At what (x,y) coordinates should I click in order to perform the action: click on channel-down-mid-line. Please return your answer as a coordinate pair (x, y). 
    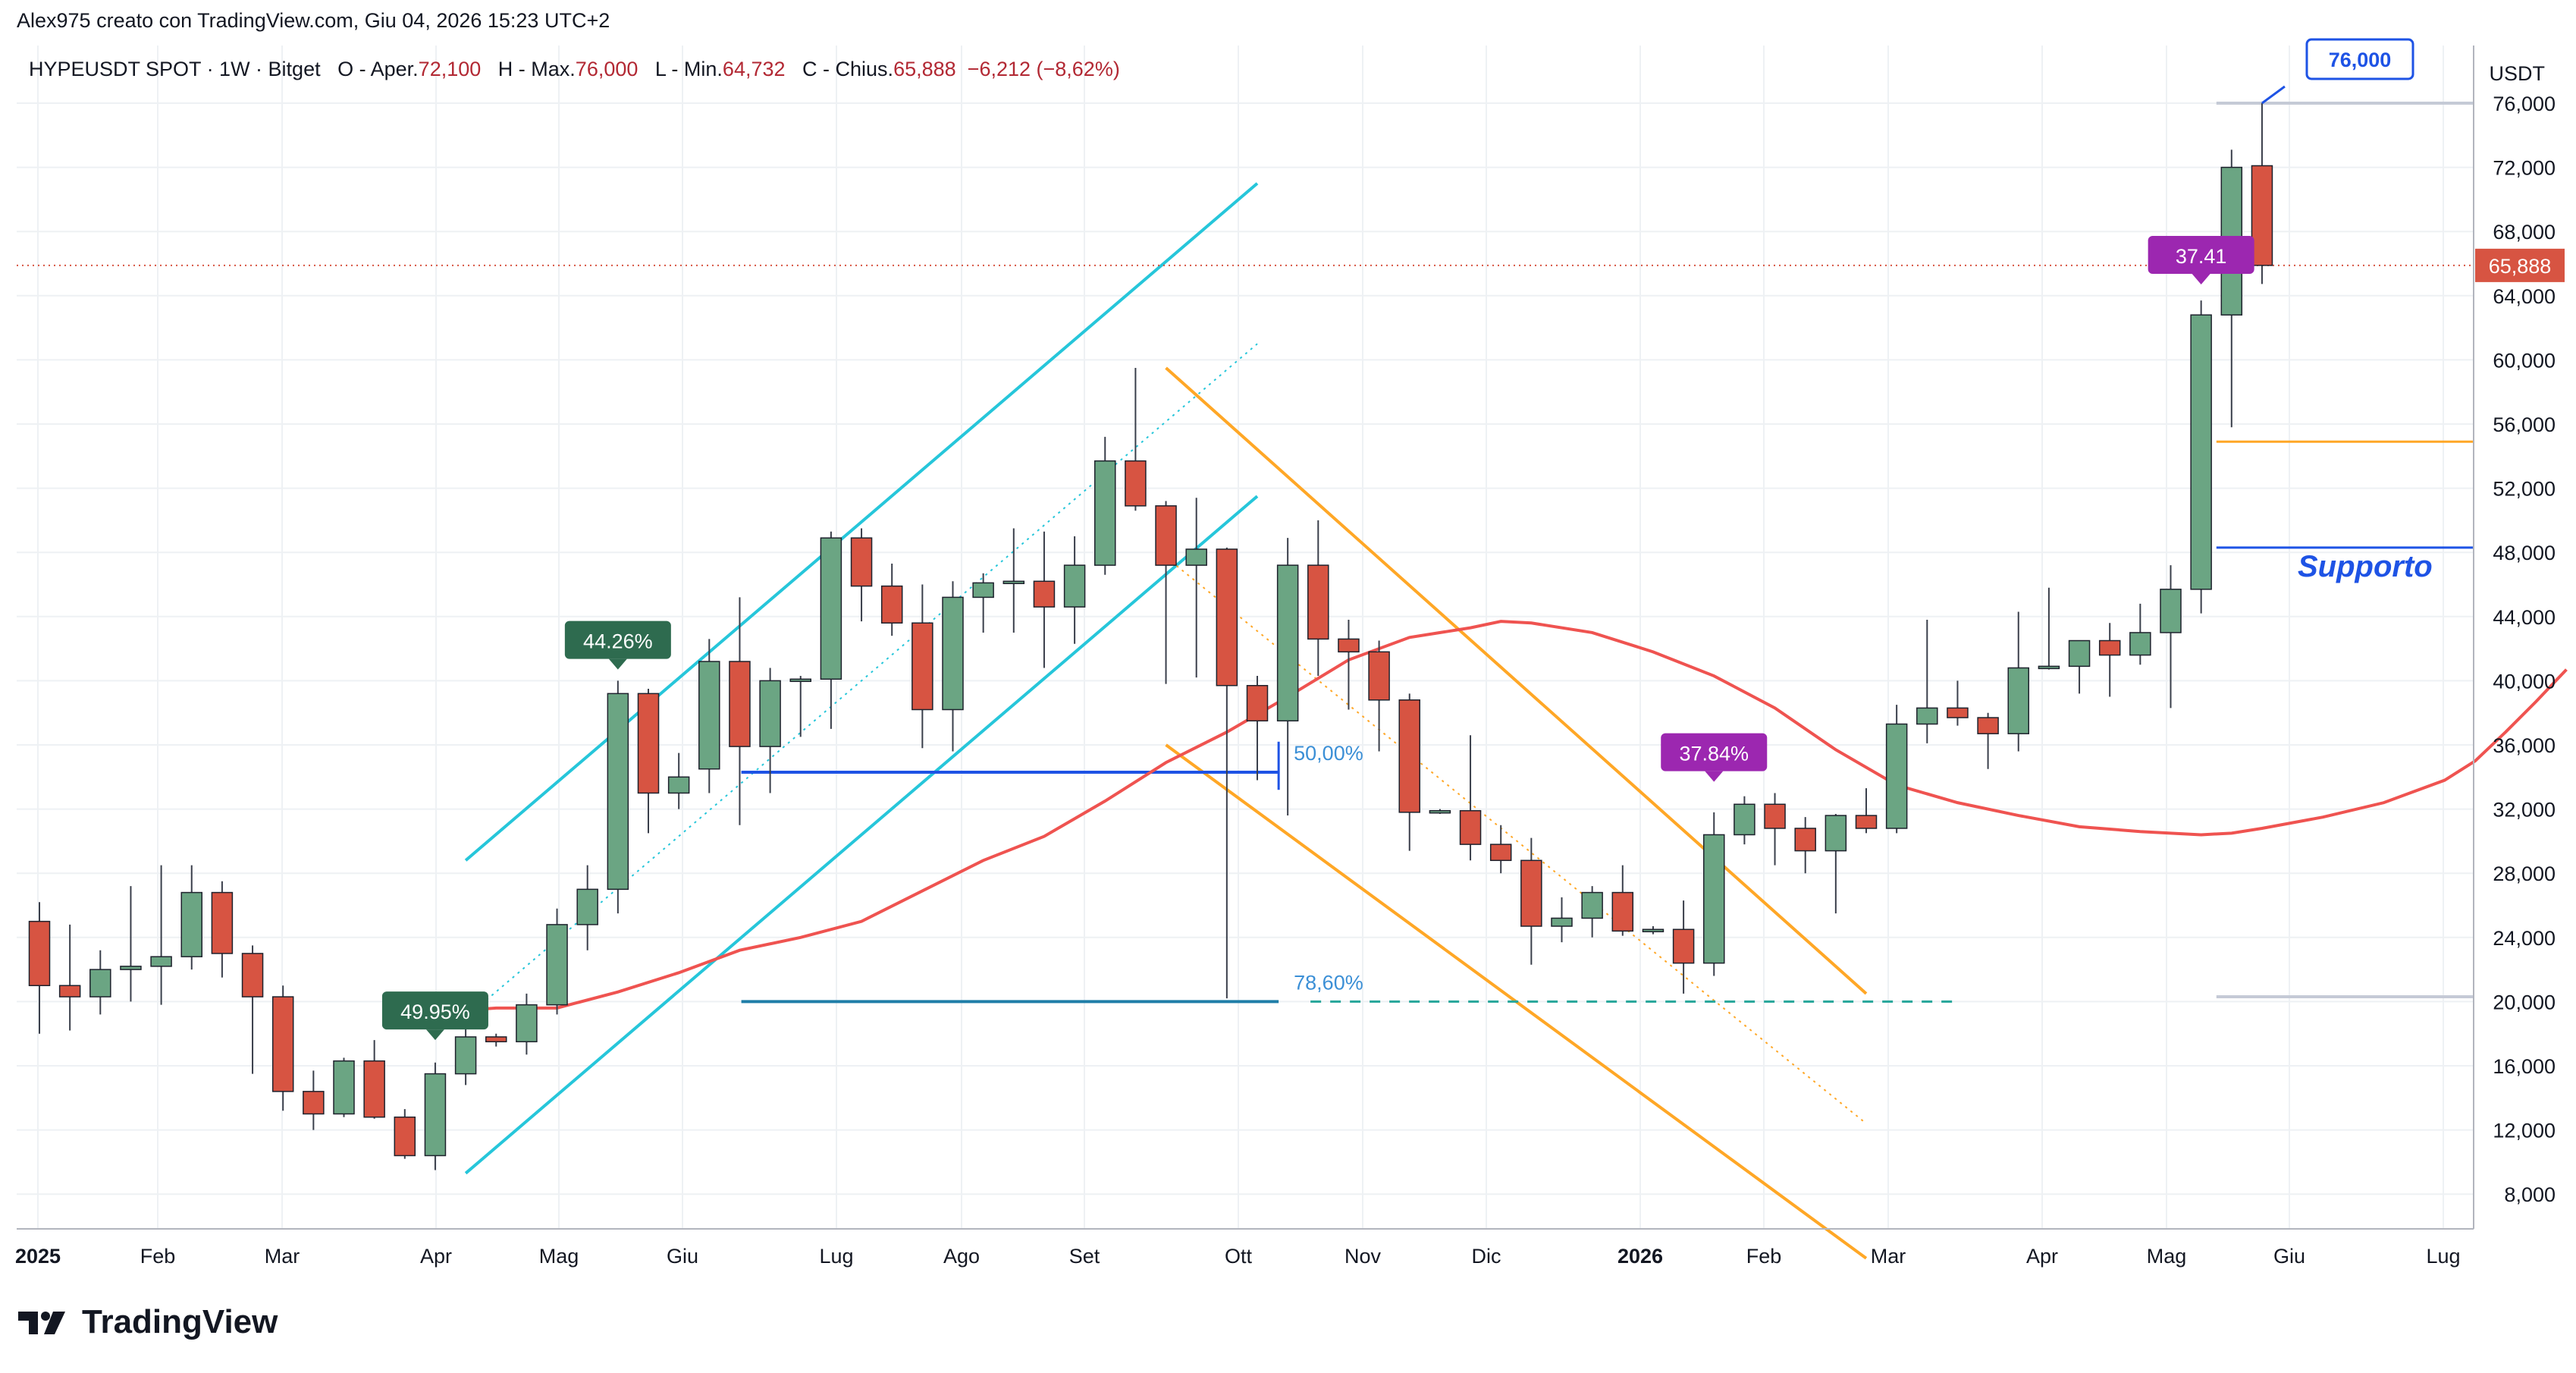
    Looking at the image, I should click on (1516, 840).